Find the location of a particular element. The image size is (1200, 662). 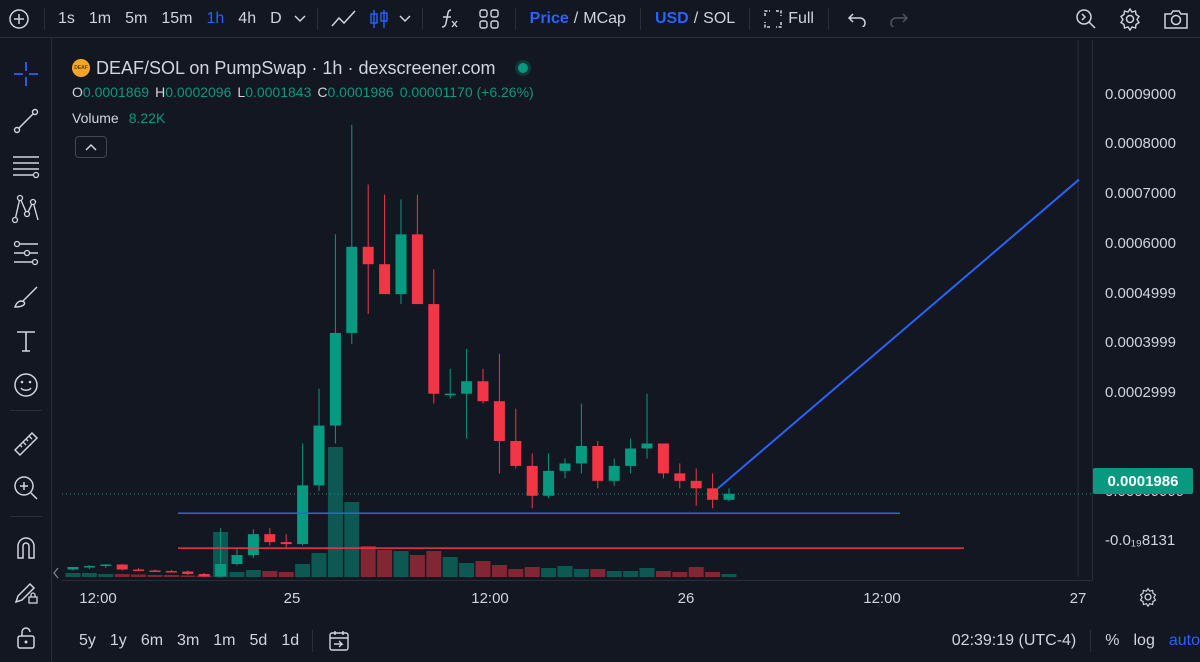

price-mcap-toggle: Price / MCap is located at coordinates (578, 19).